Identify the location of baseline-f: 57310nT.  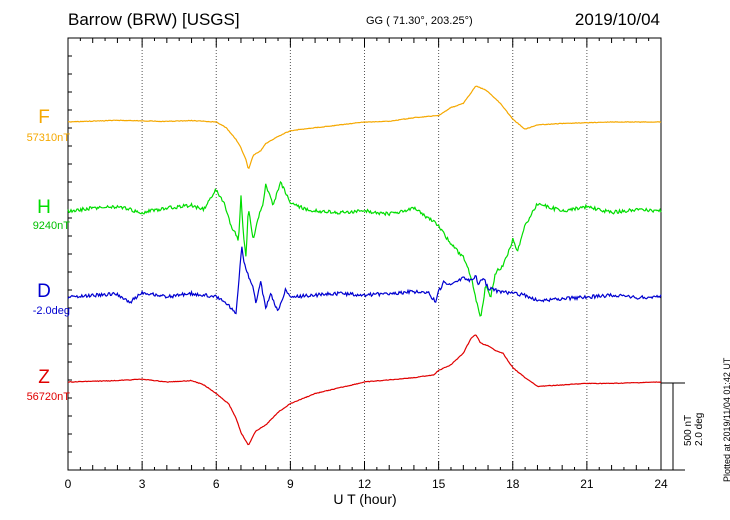
(48, 138).